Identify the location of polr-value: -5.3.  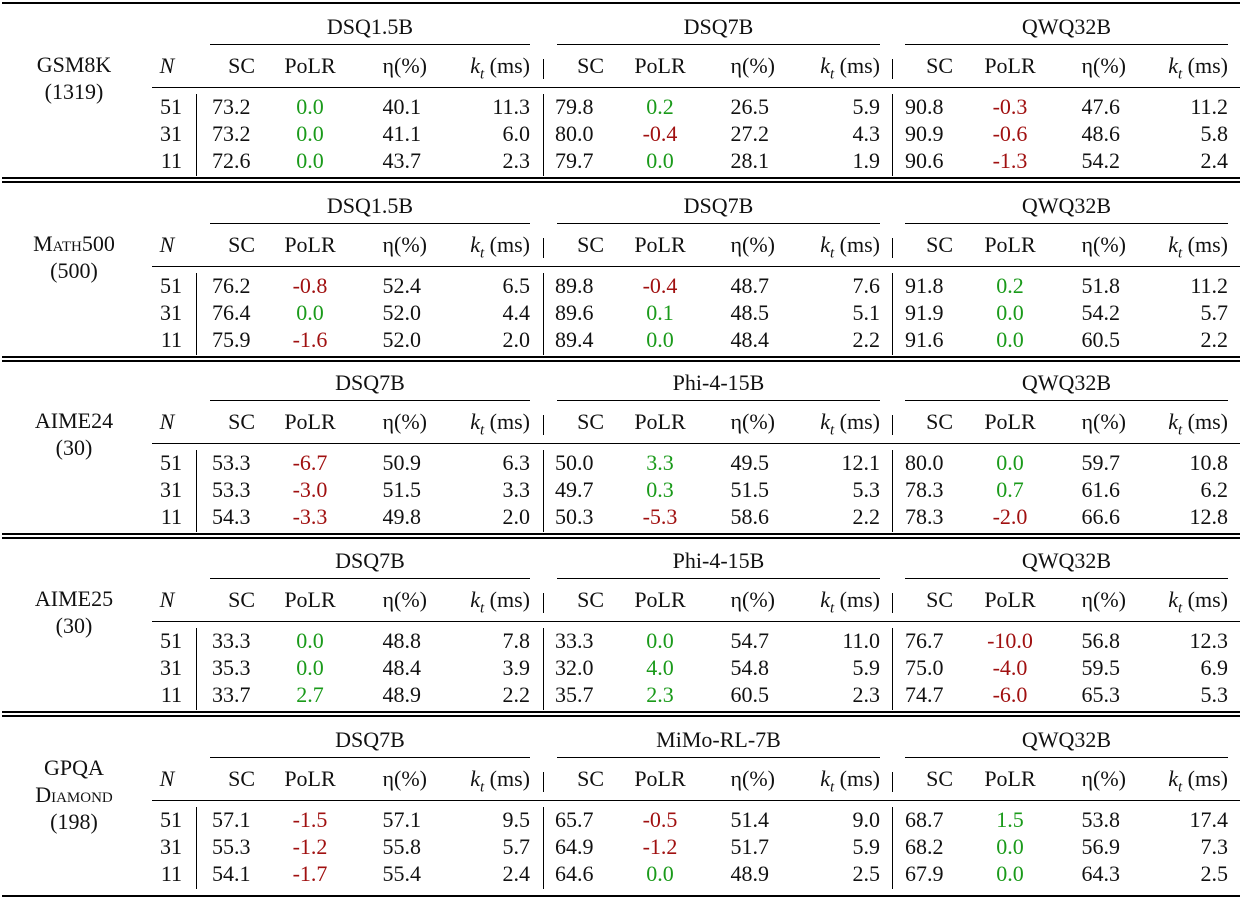
(660, 516).